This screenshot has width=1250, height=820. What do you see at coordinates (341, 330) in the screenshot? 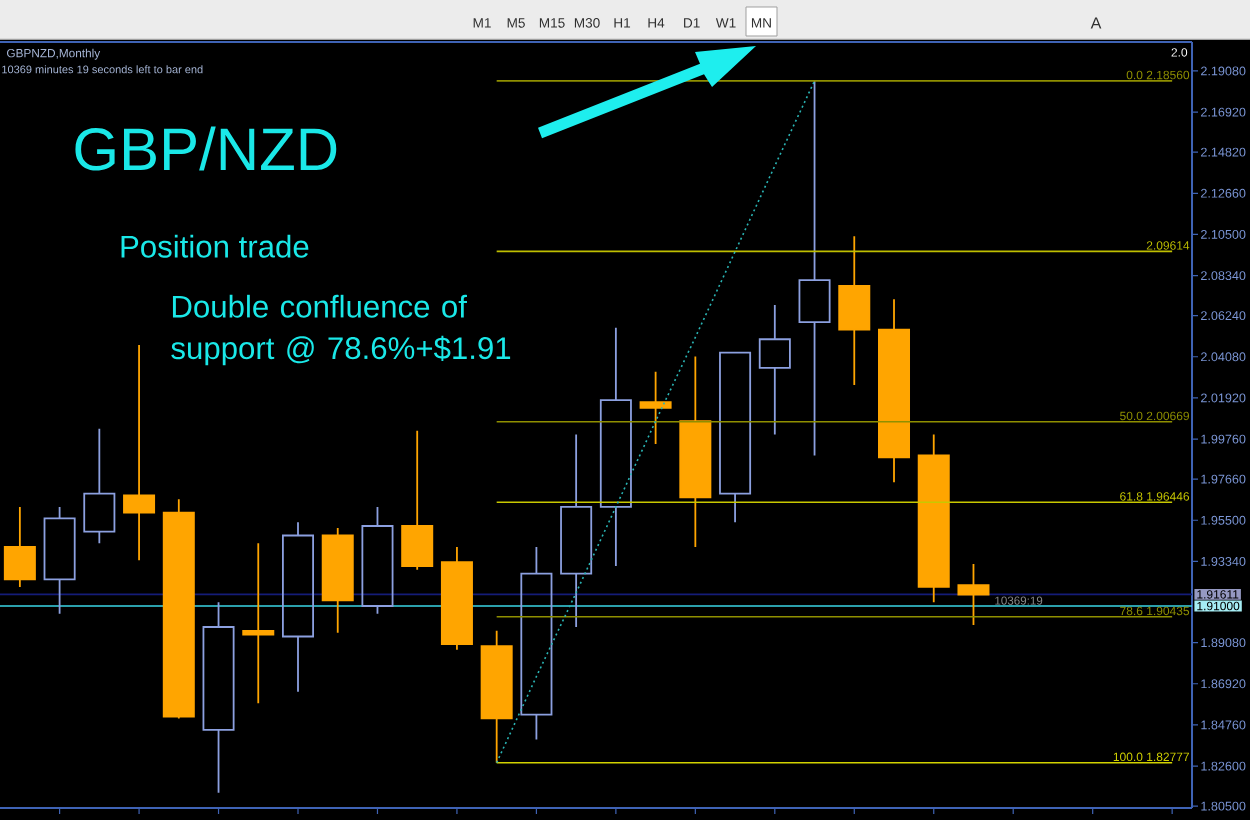
I see `annotation: Double confluence of support @ 78.6%+$1.91` at bounding box center [341, 330].